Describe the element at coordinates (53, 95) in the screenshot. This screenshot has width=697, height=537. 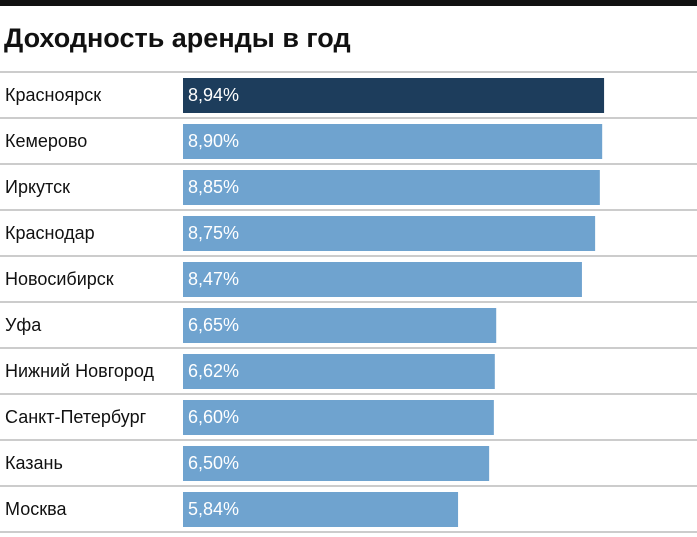
I see `category-label: Красноярск` at that location.